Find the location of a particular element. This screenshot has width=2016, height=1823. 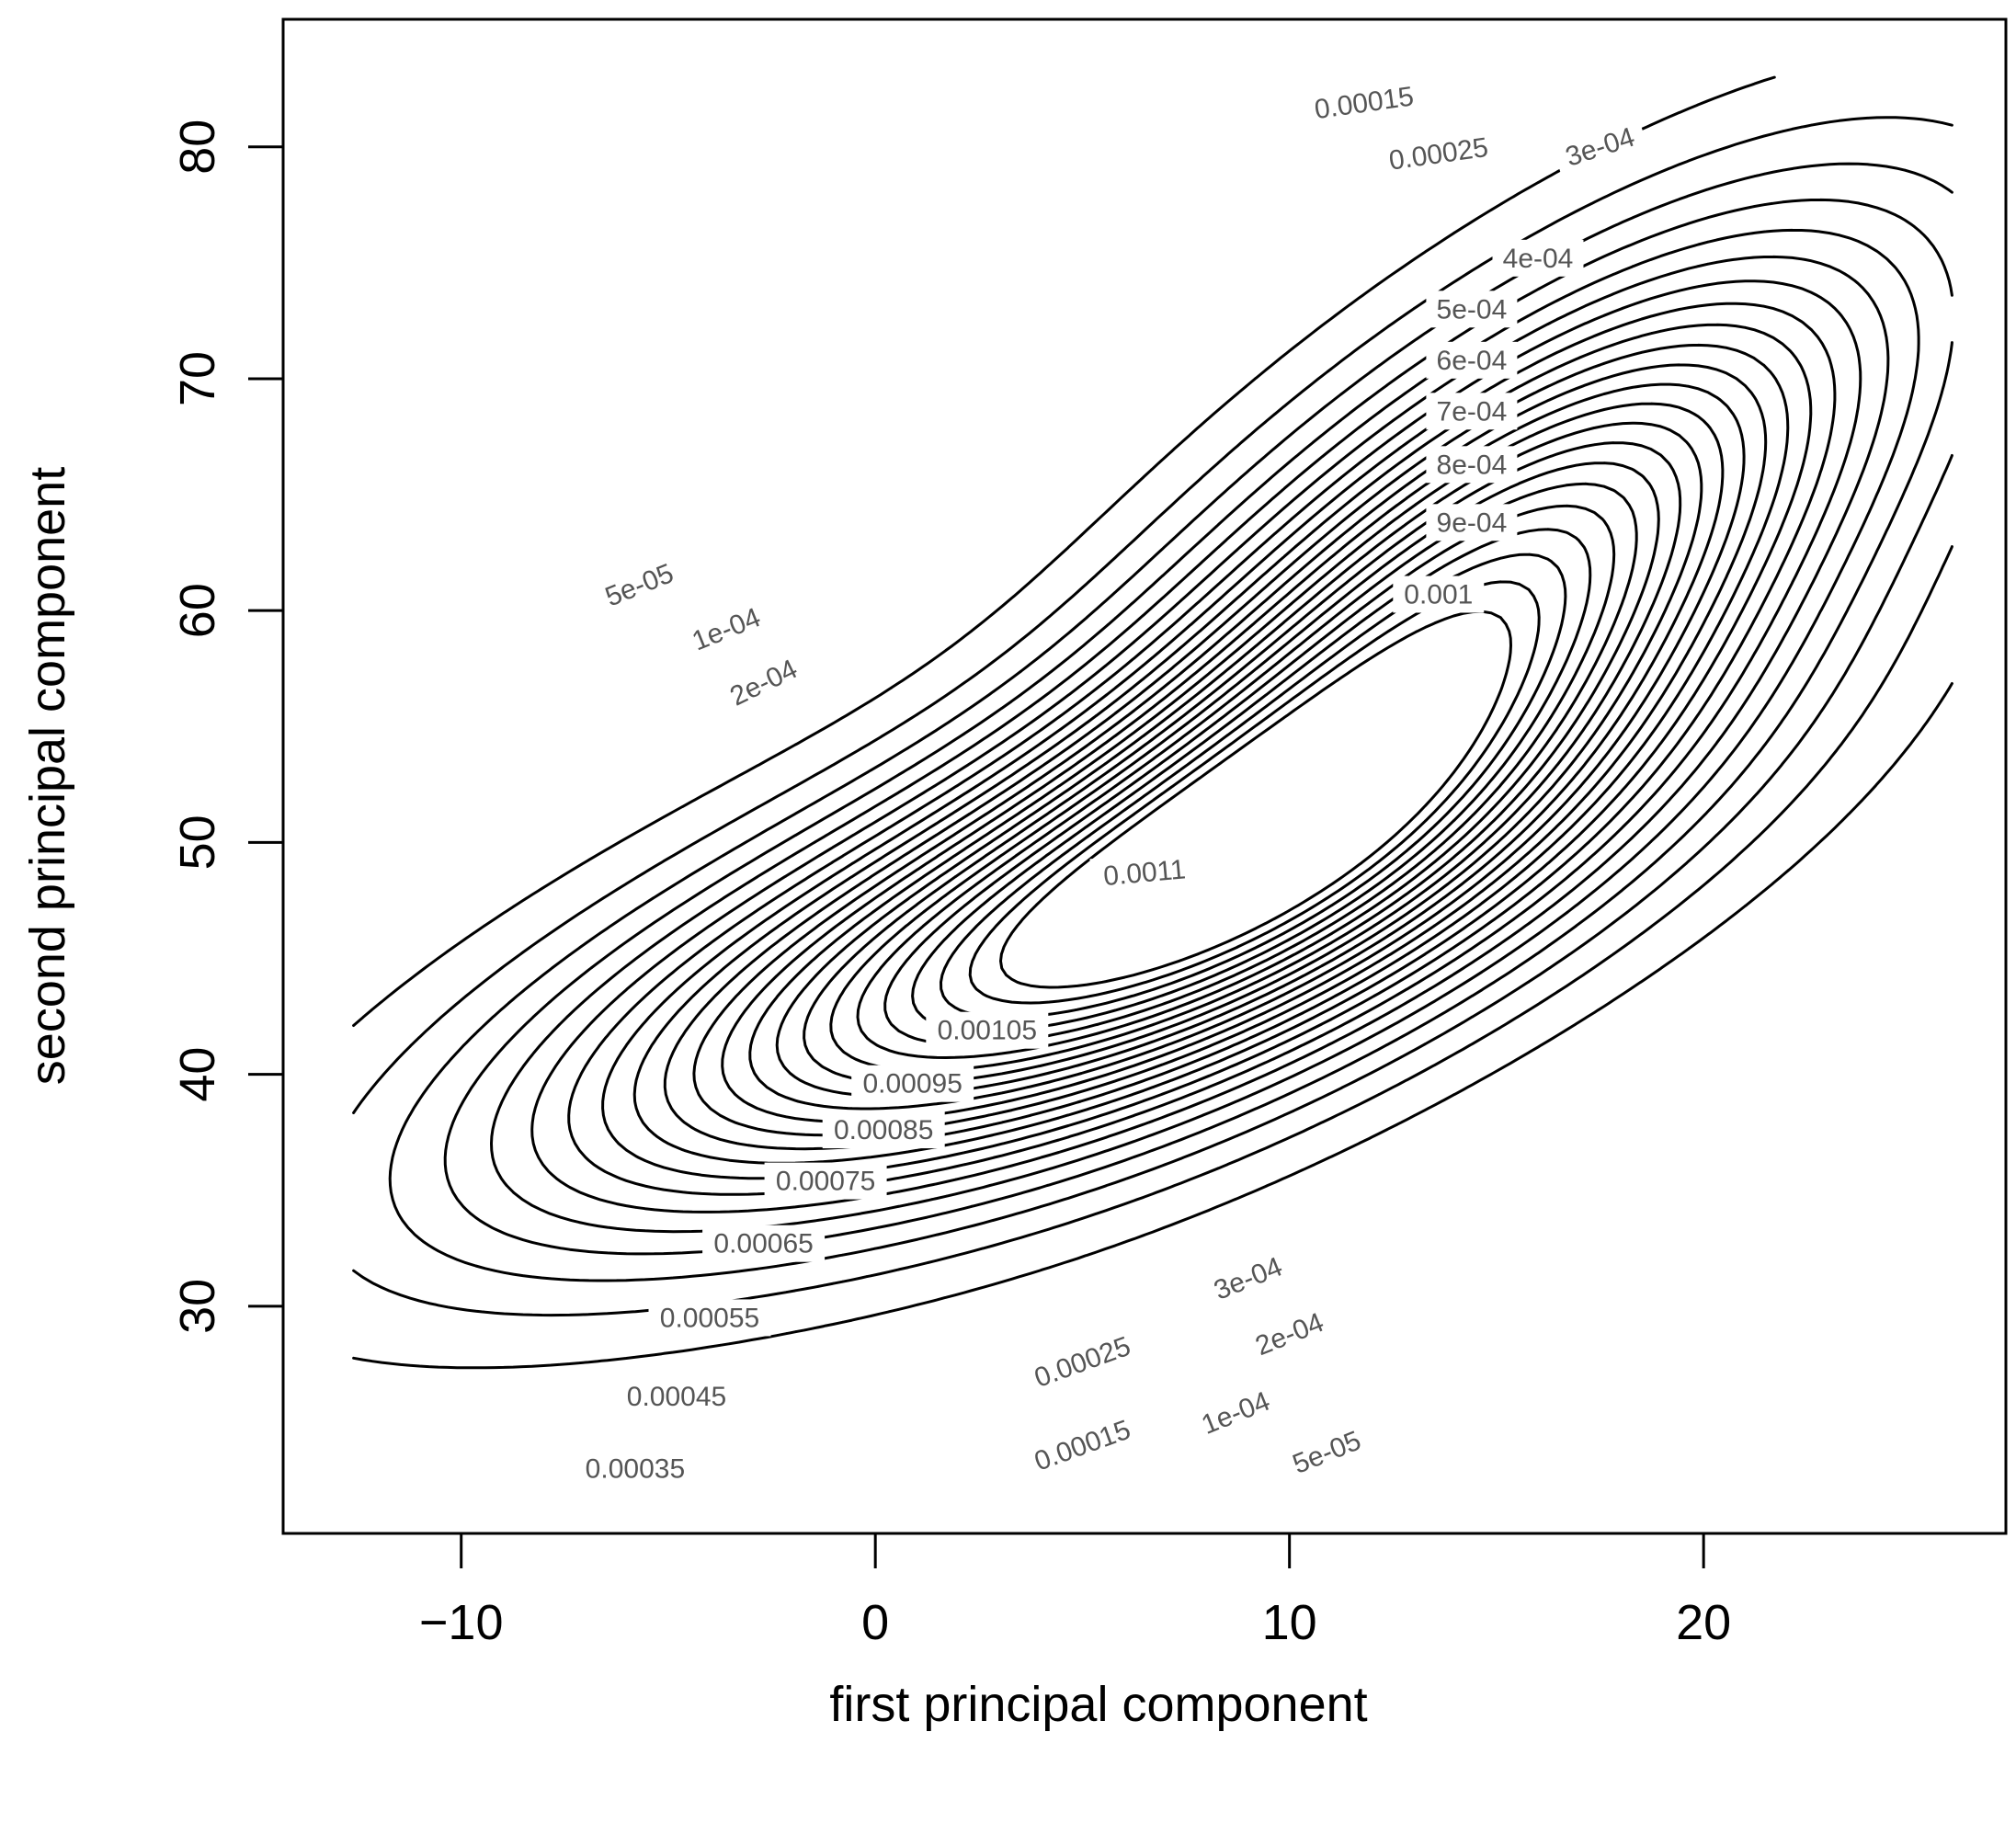

contour-label-text: 4e-04 is located at coordinates (1538, 259).